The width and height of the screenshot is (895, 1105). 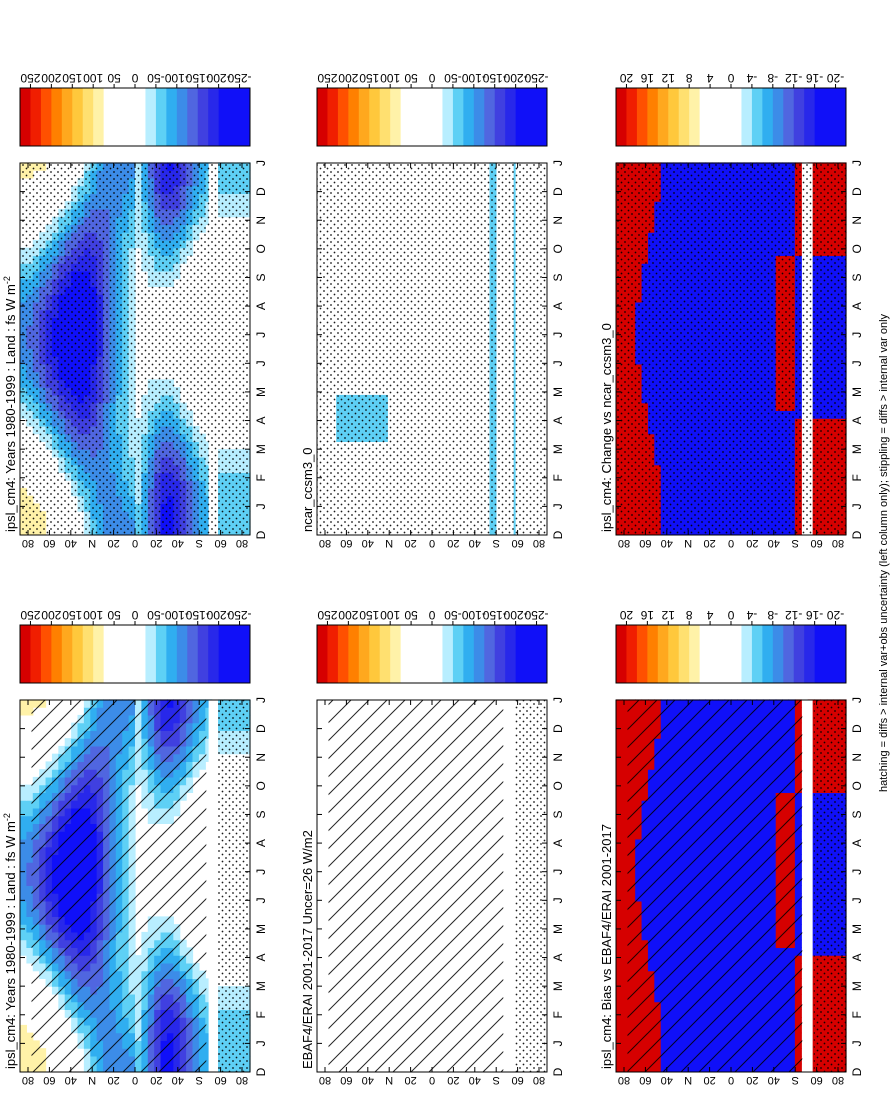 I want to click on colorbar-tick-label: 8, so click(x=689, y=615).